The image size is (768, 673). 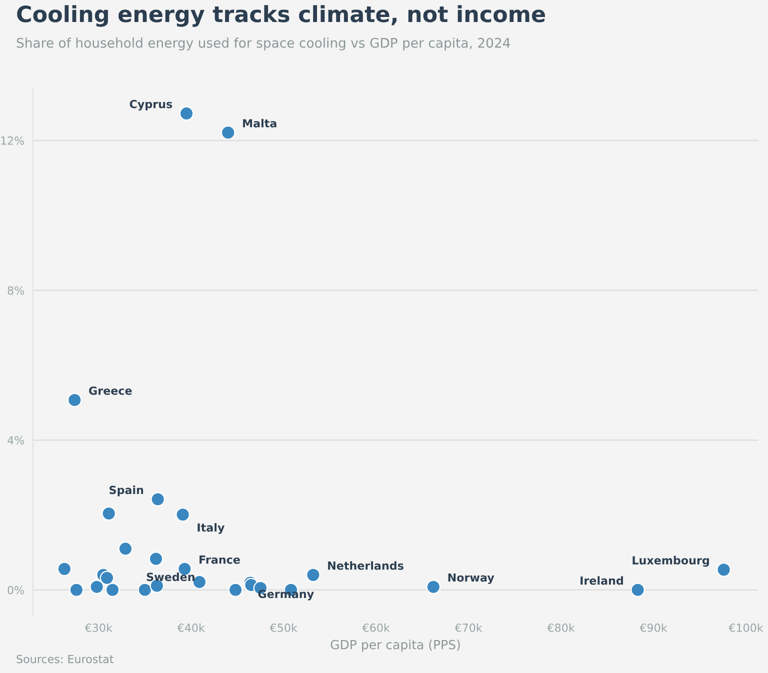 What do you see at coordinates (654, 627) in the screenshot?
I see `x-tick-label: €90k` at bounding box center [654, 627].